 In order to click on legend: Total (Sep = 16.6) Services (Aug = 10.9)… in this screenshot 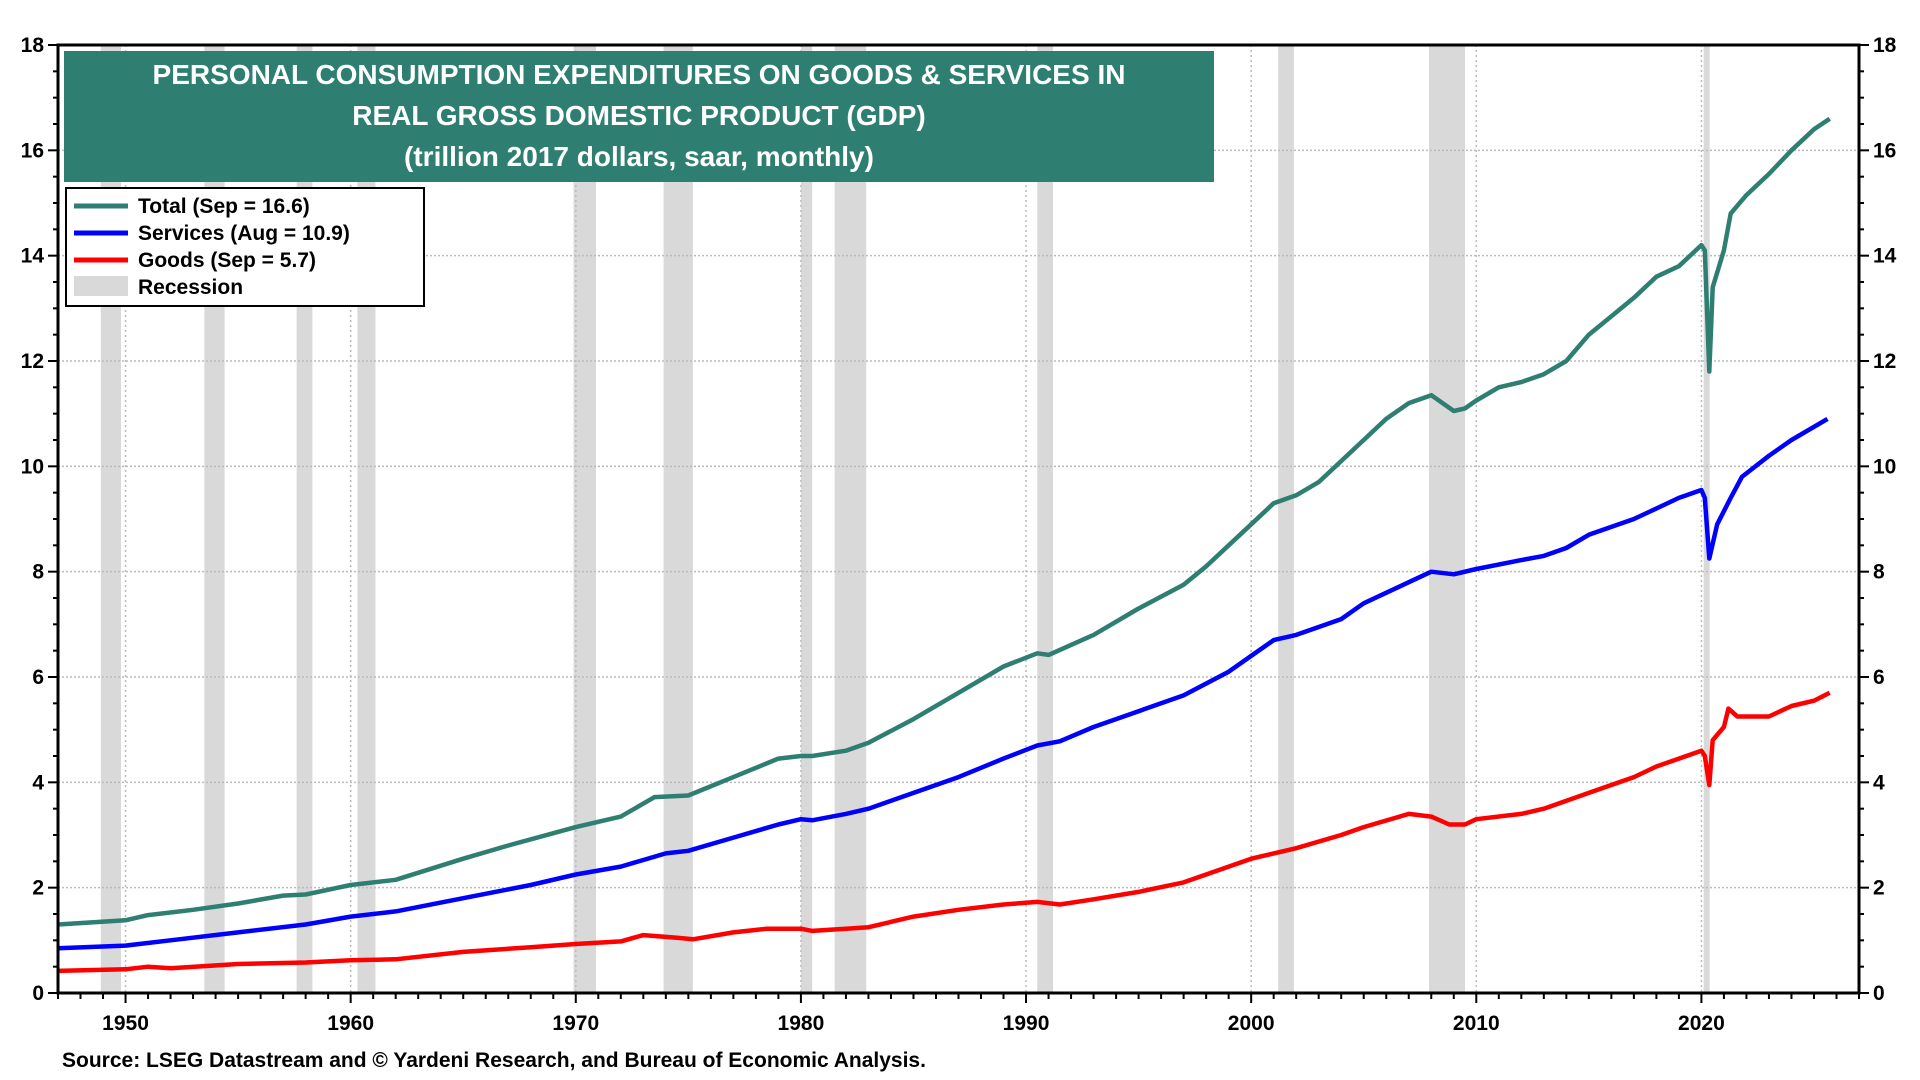, I will do `click(245, 247)`.